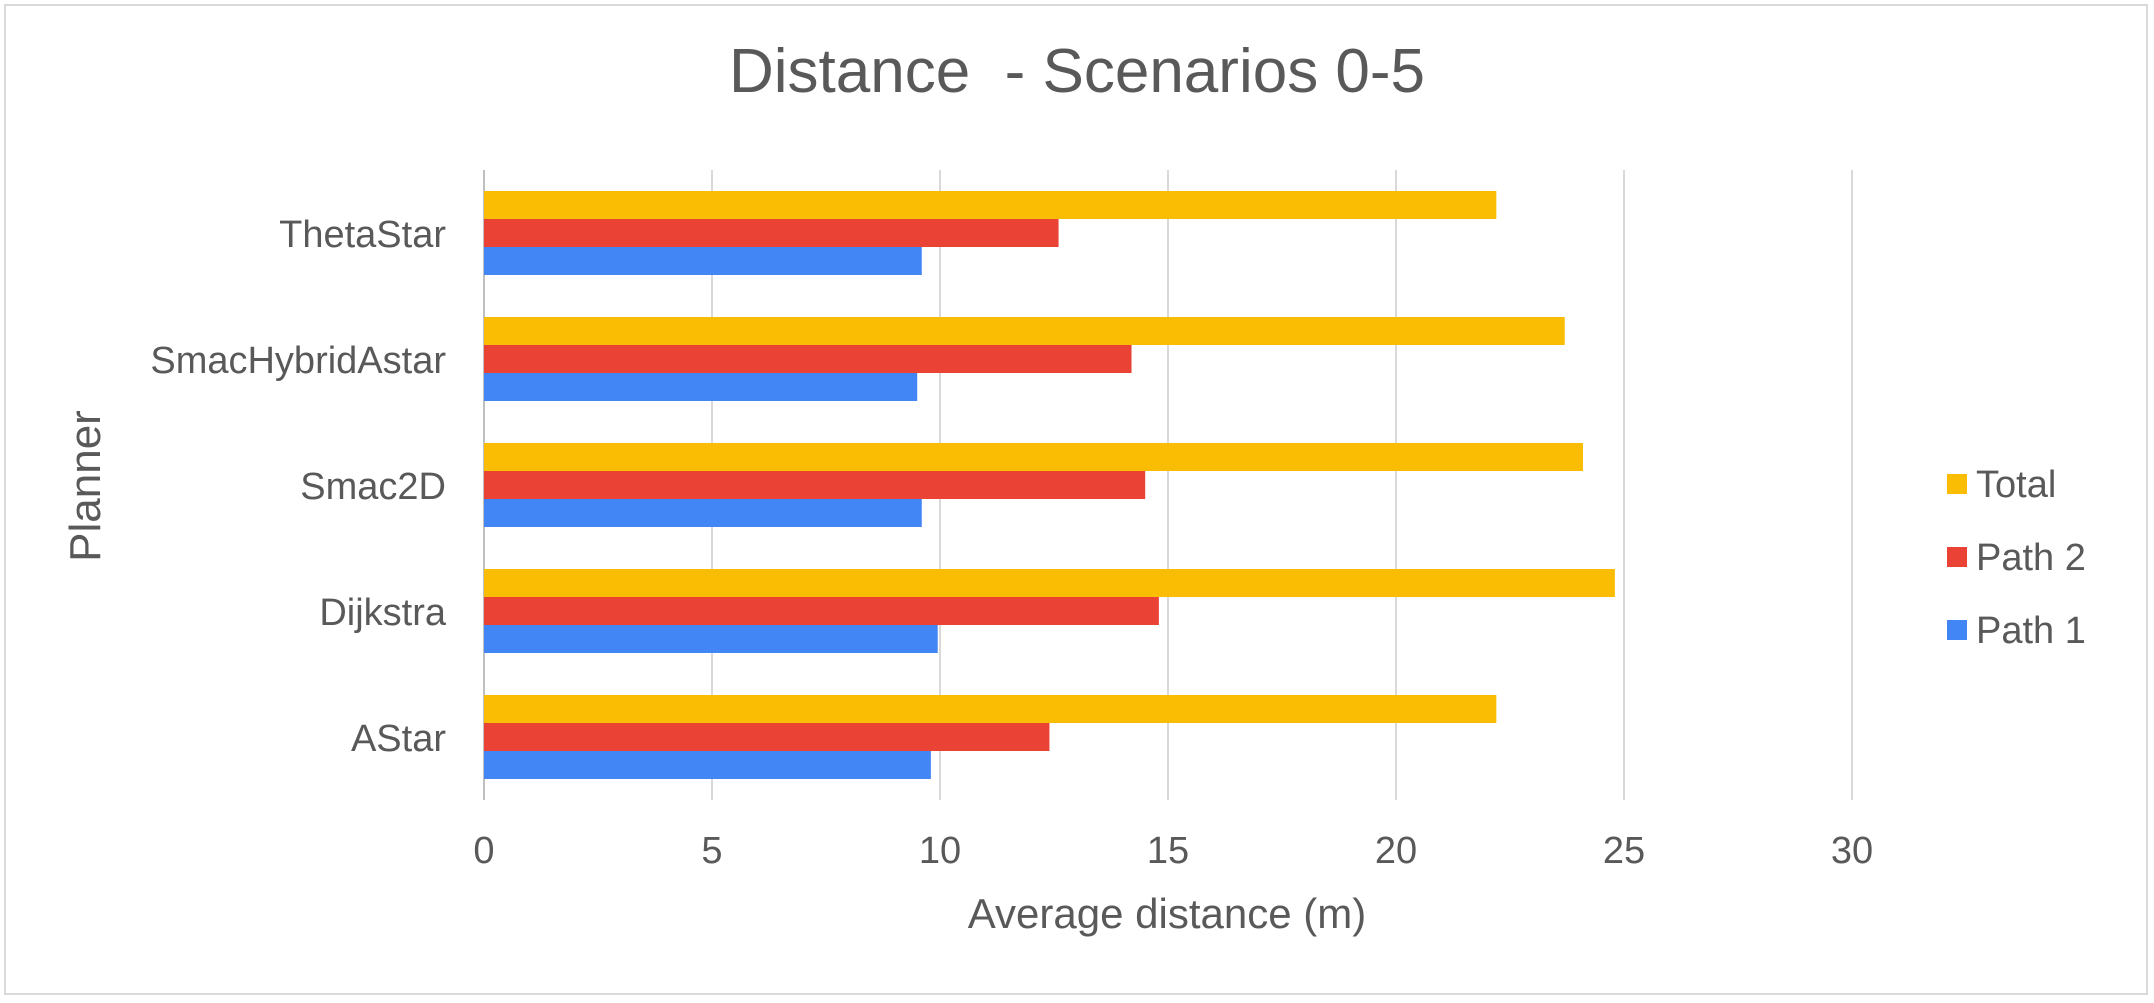 This screenshot has height=1003, width=2154. Describe the element at coordinates (85, 486) in the screenshot. I see `y-axis-title: Planner` at that location.